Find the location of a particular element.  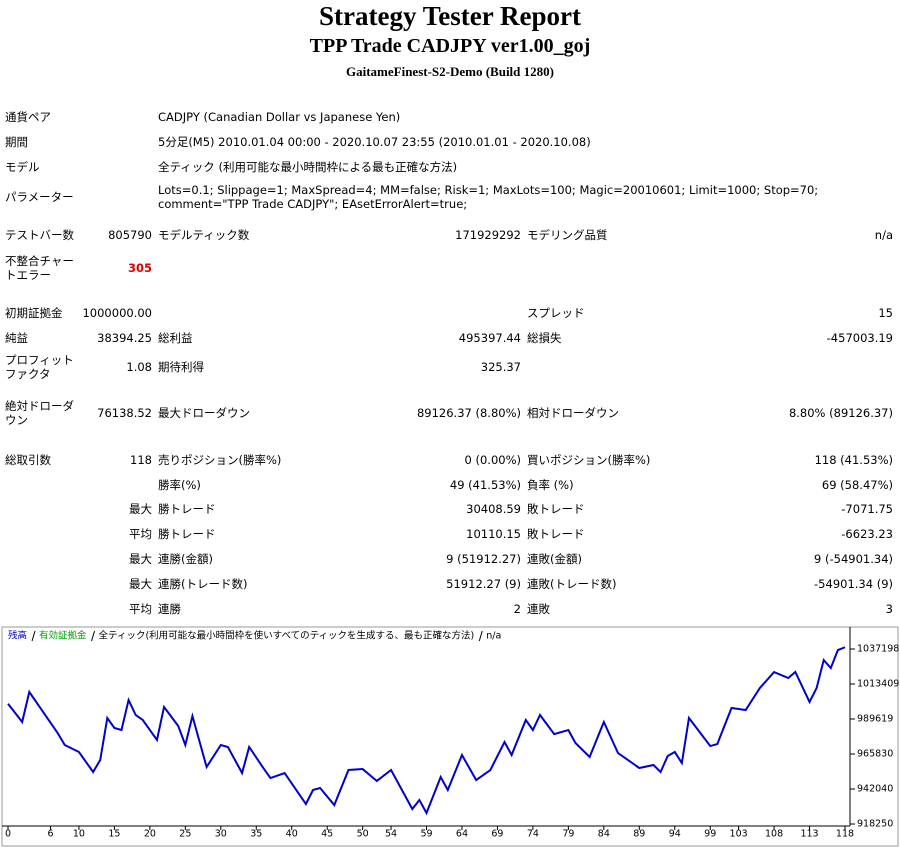

report-title: Strategy Tester Report is located at coordinates (450, 16).